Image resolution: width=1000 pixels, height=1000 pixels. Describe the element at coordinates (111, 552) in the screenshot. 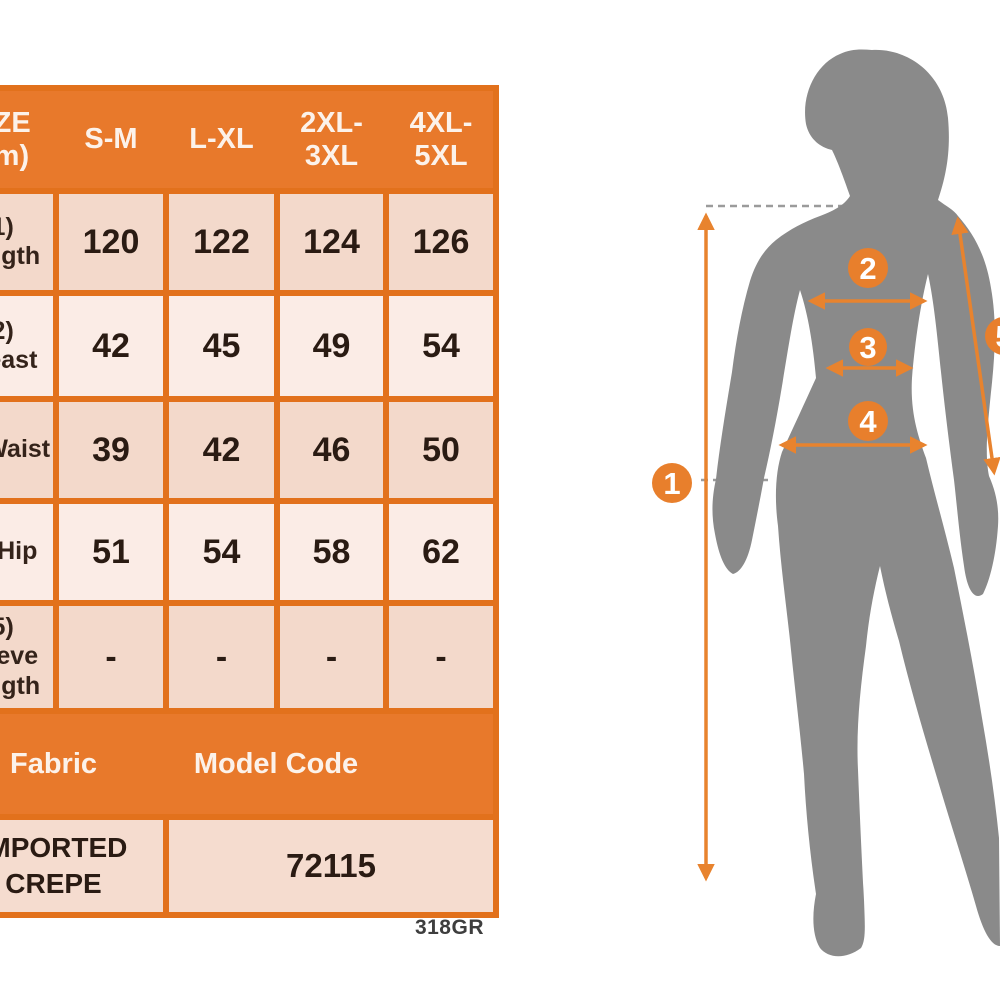

I see `size-cell: 51` at that location.